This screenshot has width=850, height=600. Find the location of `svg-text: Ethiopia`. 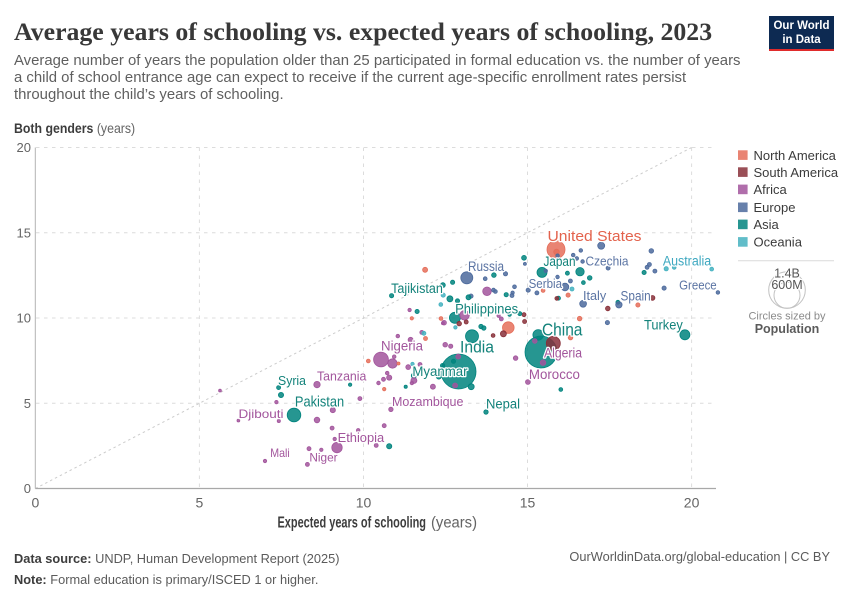

svg-text: Ethiopia is located at coordinates (361, 437).